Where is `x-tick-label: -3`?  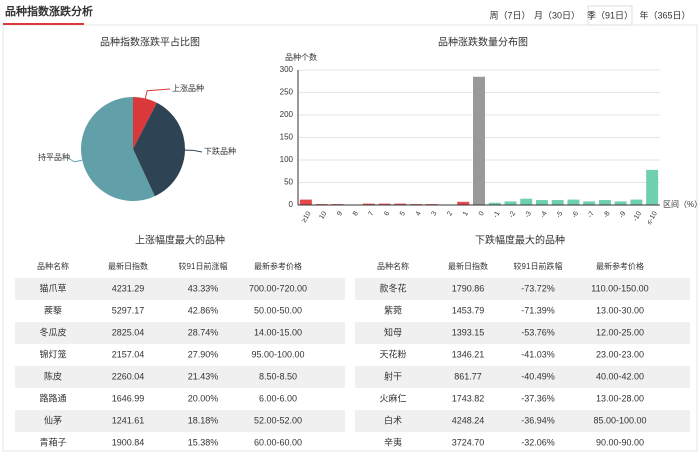 x-tick-label: -3 is located at coordinates (528, 214).